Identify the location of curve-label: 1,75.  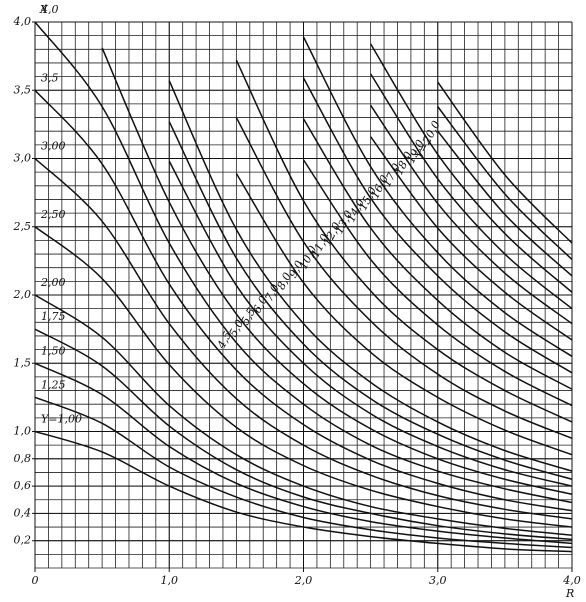
(53, 316).